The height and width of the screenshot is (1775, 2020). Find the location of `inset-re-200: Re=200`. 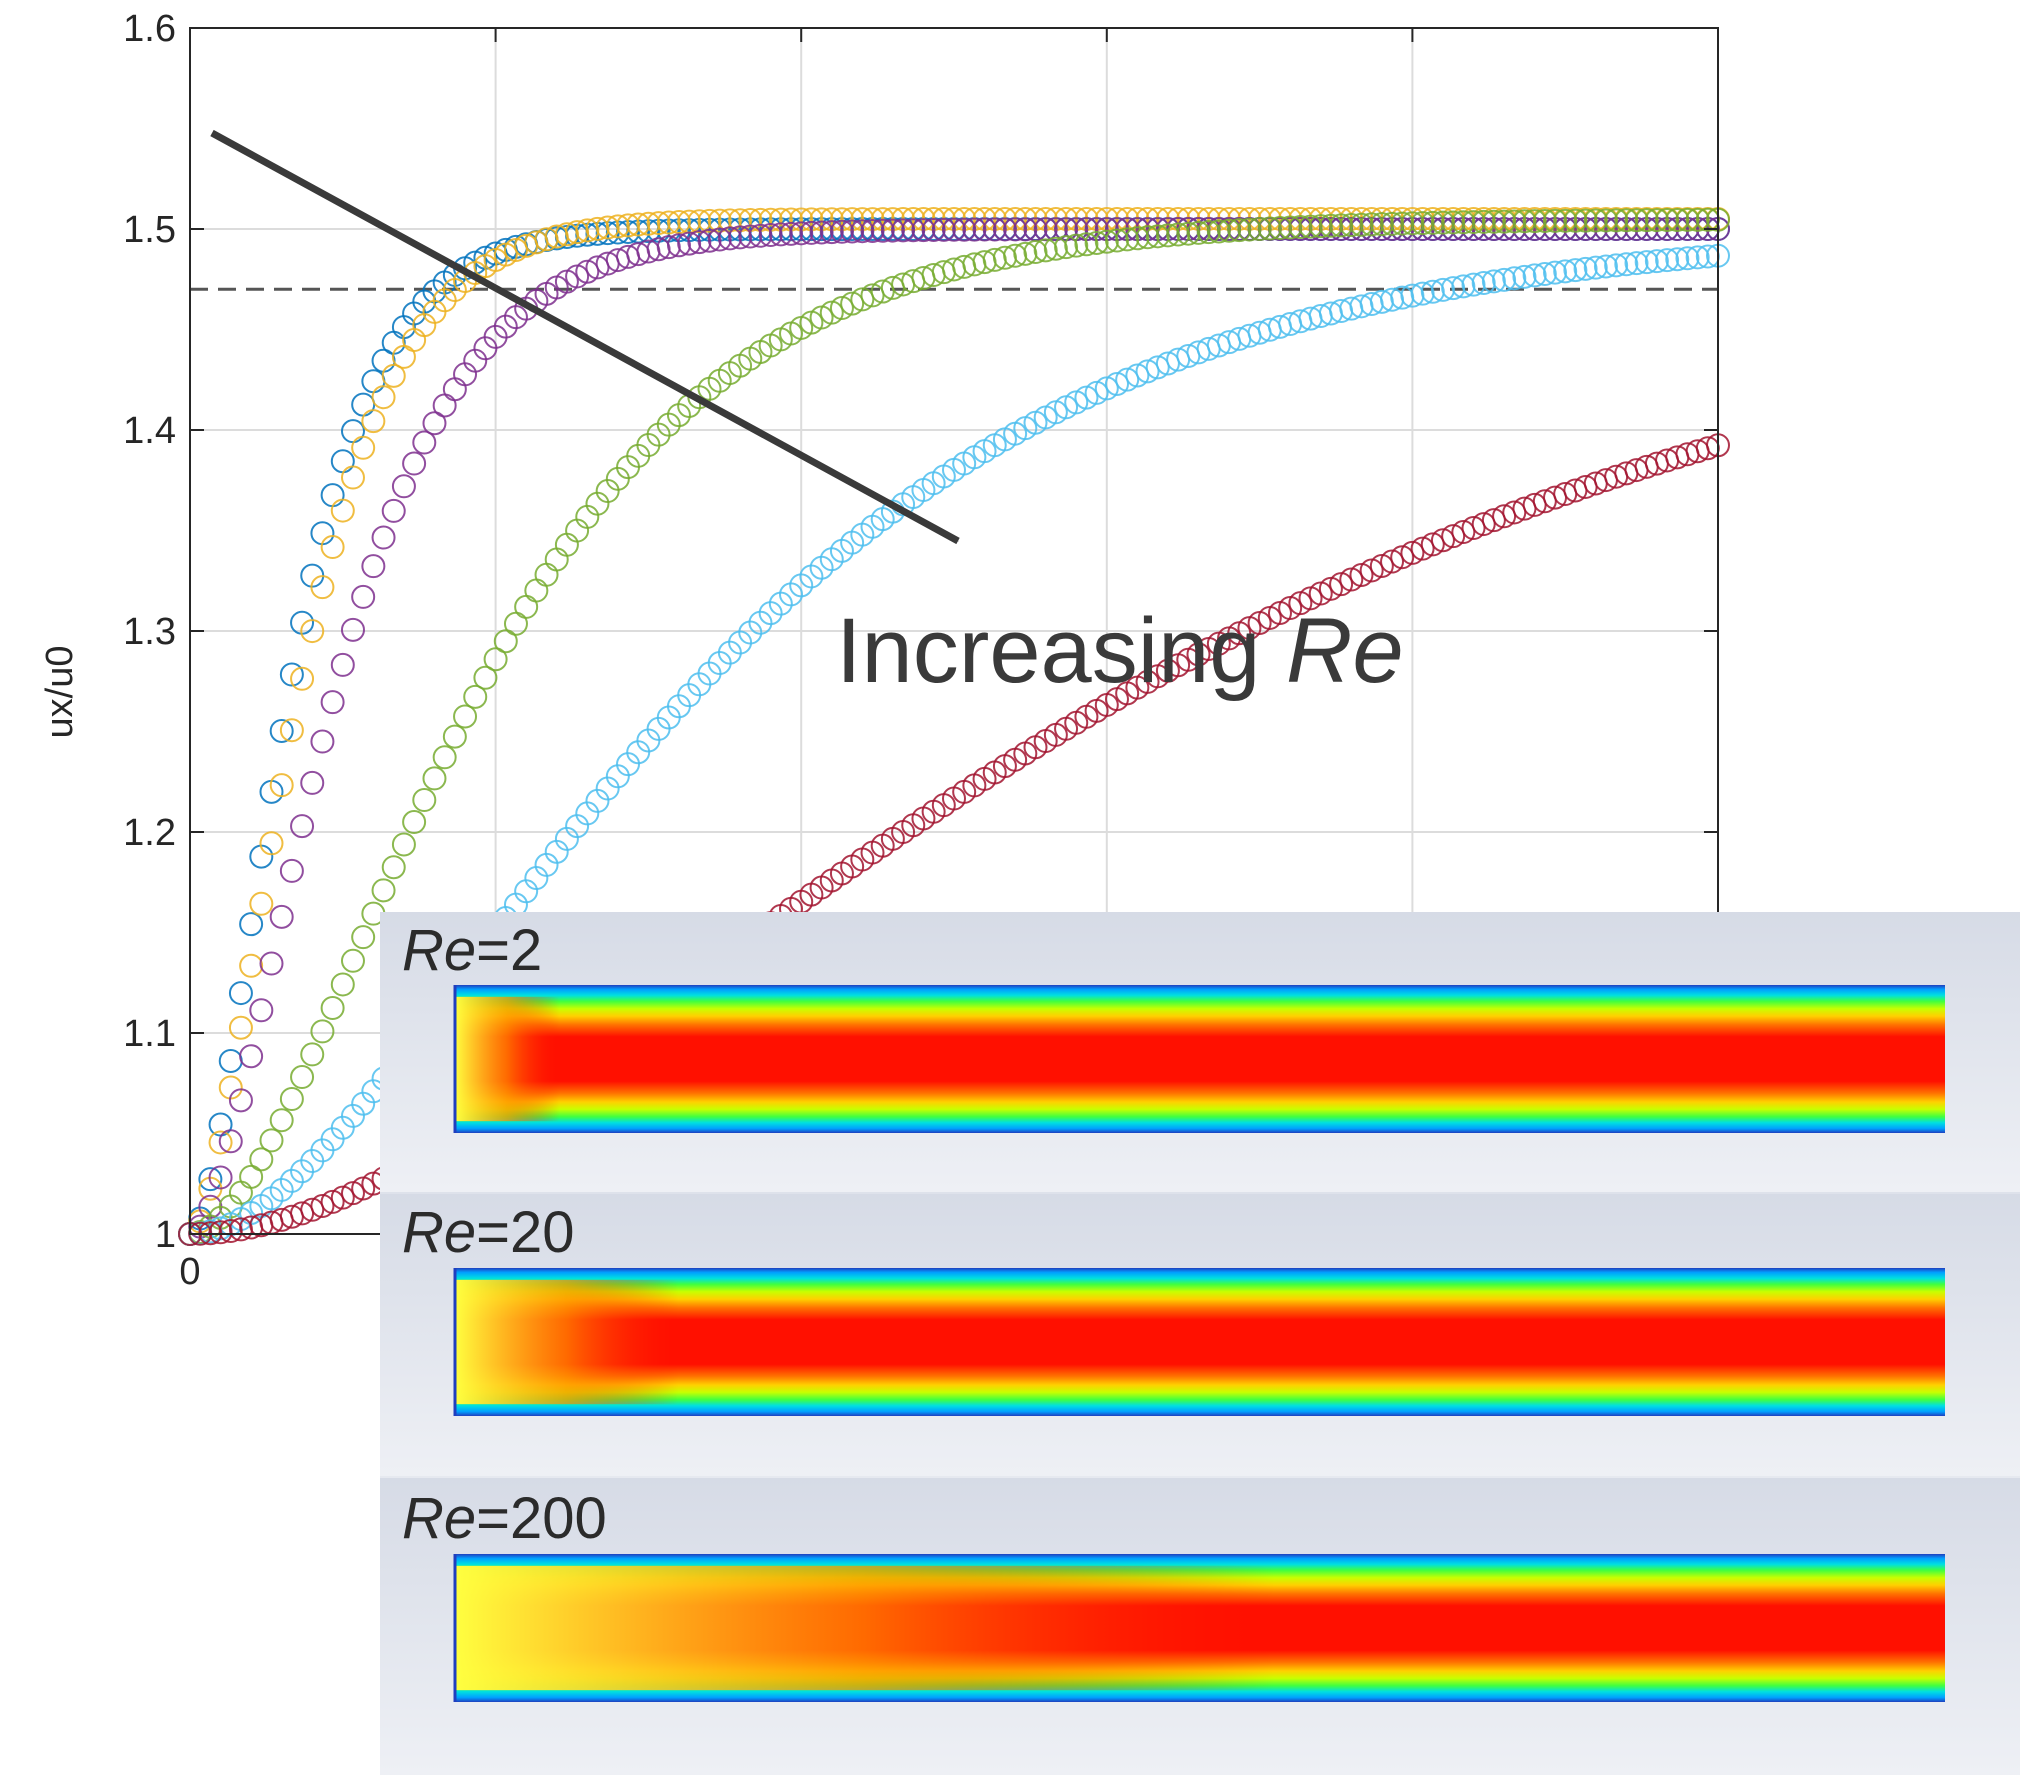

inset-re-200: Re=200 is located at coordinates (1200, 1626).